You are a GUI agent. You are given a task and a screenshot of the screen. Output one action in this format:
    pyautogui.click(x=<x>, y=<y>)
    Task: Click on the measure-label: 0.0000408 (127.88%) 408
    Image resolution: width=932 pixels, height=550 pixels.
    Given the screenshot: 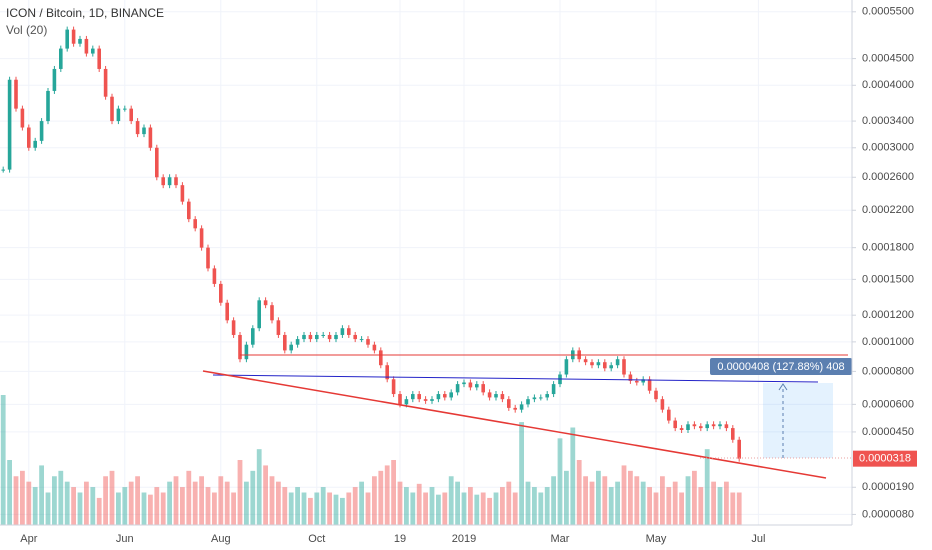 What is the action you would take?
    pyautogui.click(x=780, y=367)
    